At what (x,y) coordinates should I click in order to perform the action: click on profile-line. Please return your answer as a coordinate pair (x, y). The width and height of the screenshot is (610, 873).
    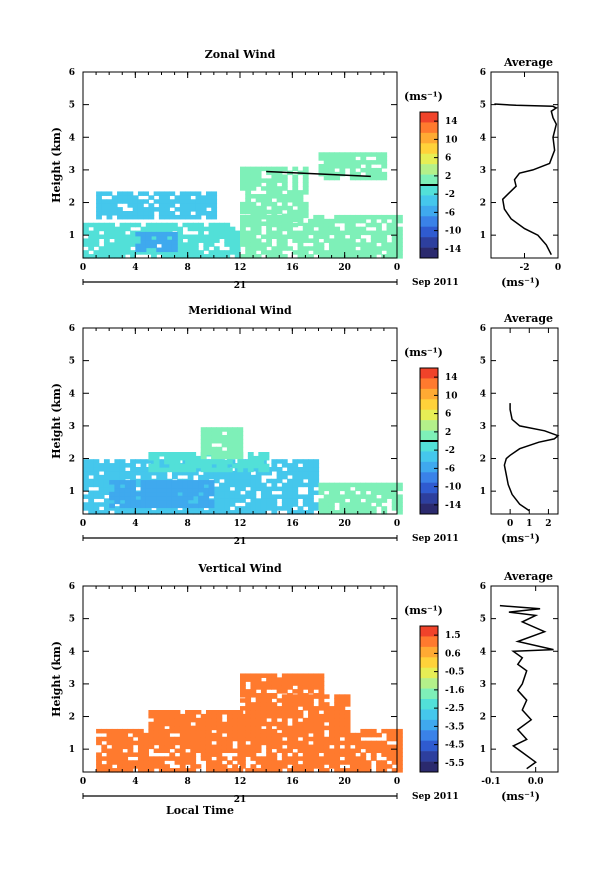
    Looking at the image, I should click on (526, 179).